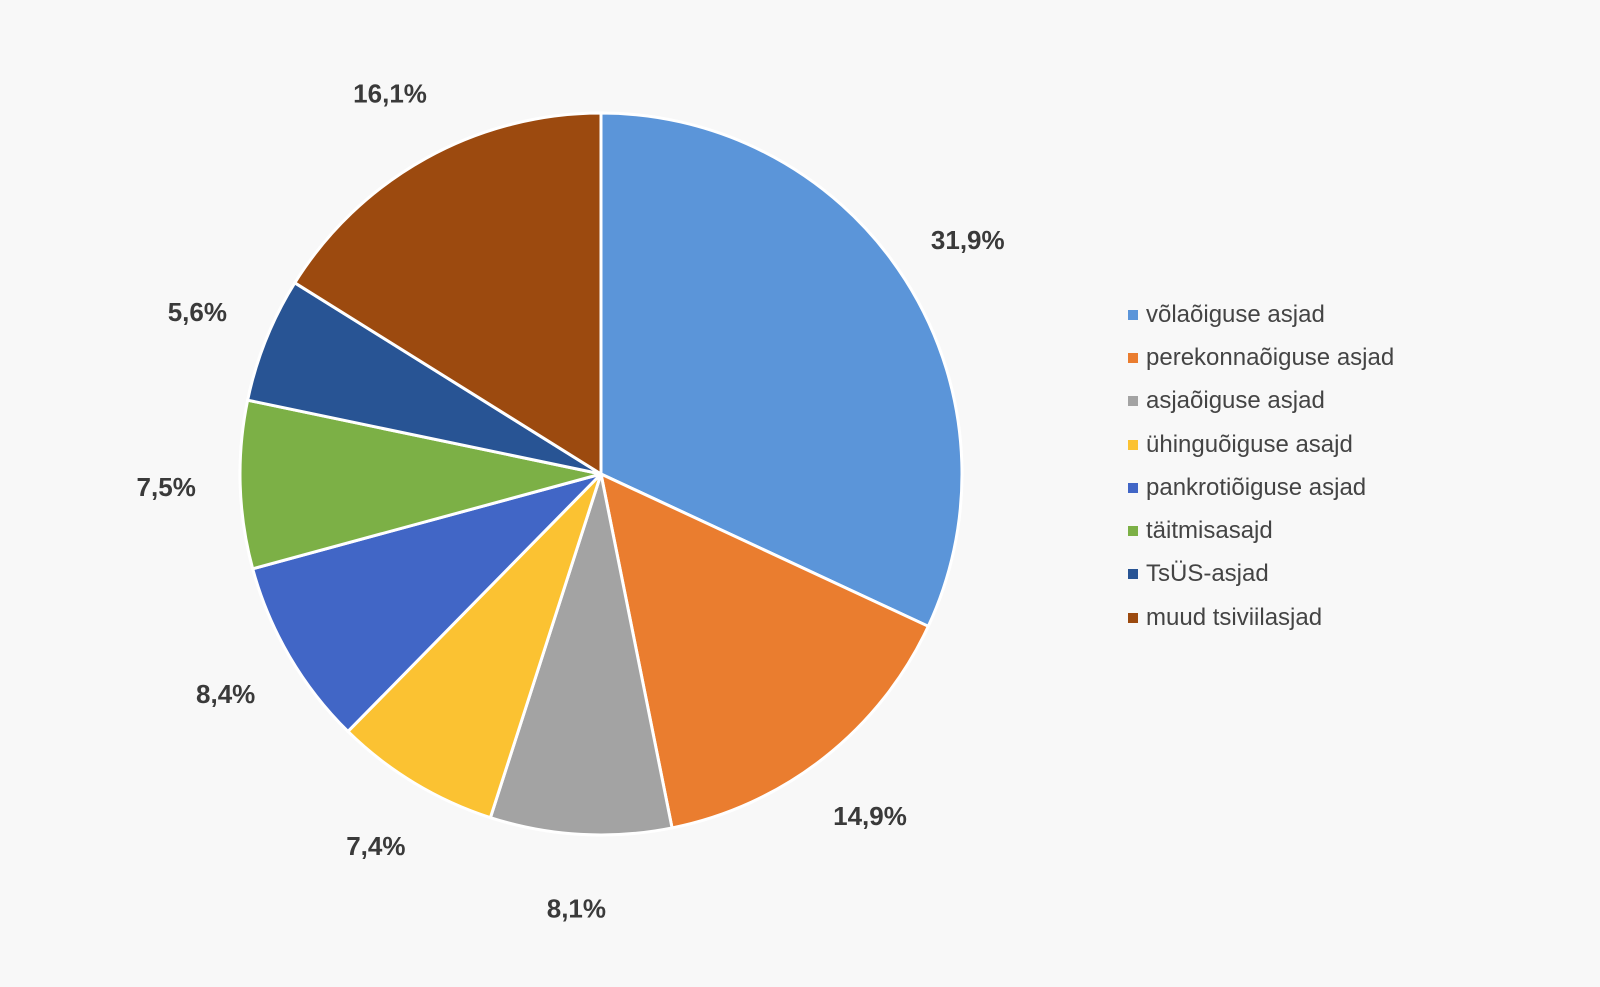 This screenshot has width=1600, height=987. Describe the element at coordinates (424, 378) in the screenshot. I see `pie-slice-tsus-asjad` at that location.